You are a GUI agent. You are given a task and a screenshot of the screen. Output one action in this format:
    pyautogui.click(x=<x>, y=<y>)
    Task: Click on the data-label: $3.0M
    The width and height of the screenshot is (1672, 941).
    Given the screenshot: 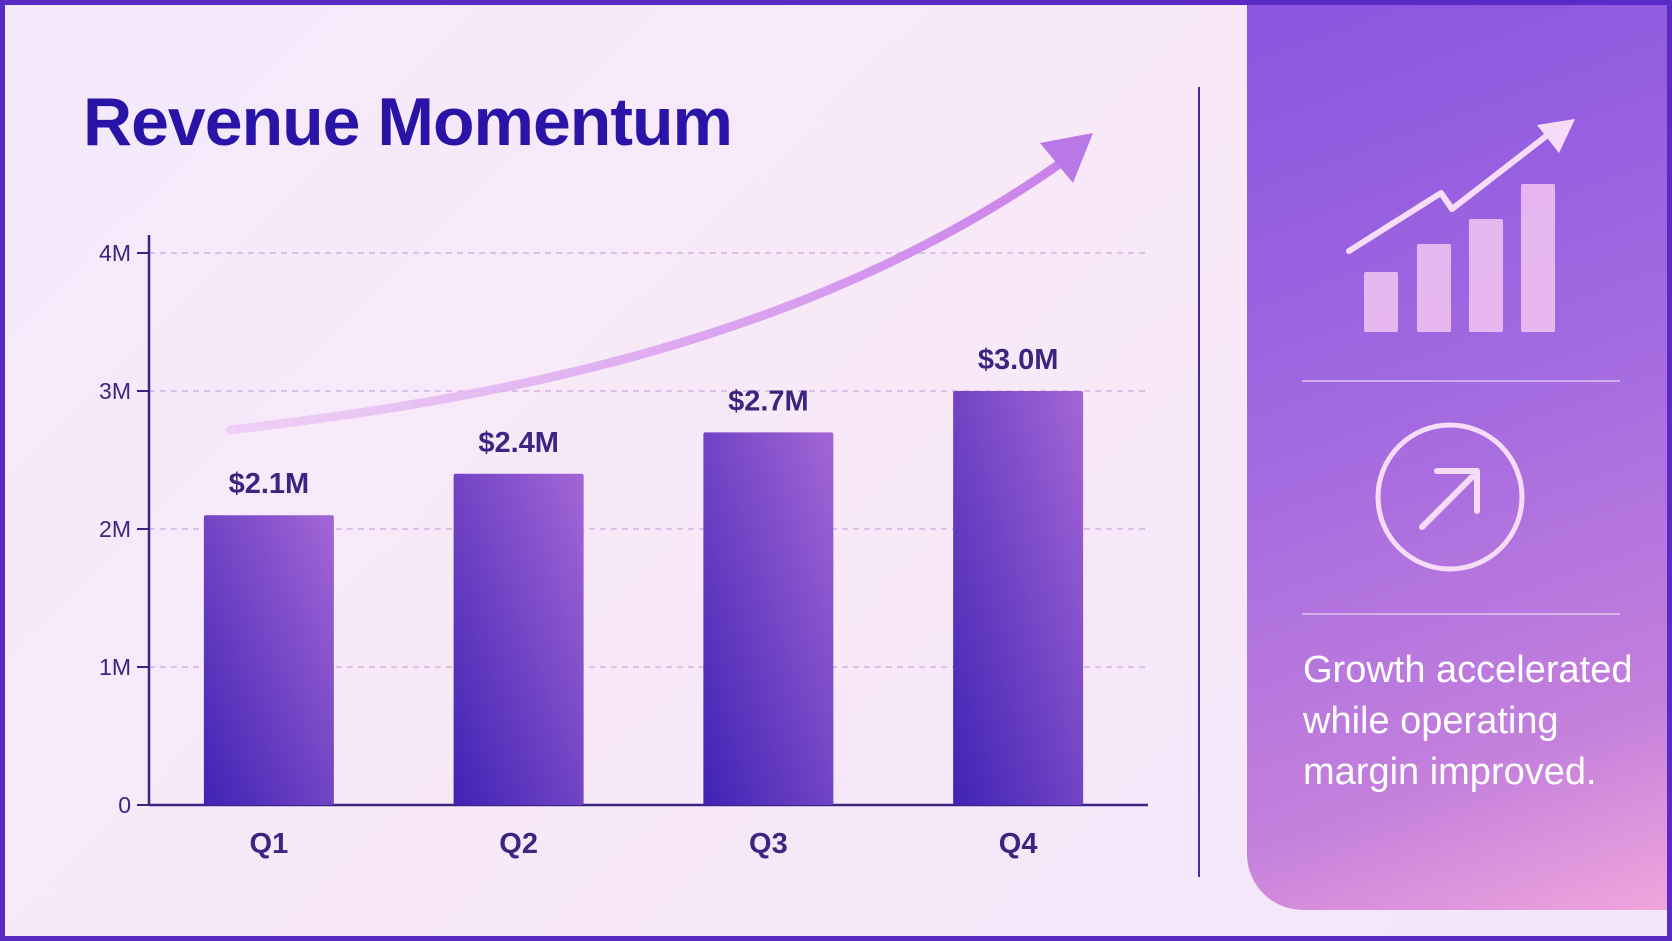 What is the action you would take?
    pyautogui.click(x=1018, y=360)
    